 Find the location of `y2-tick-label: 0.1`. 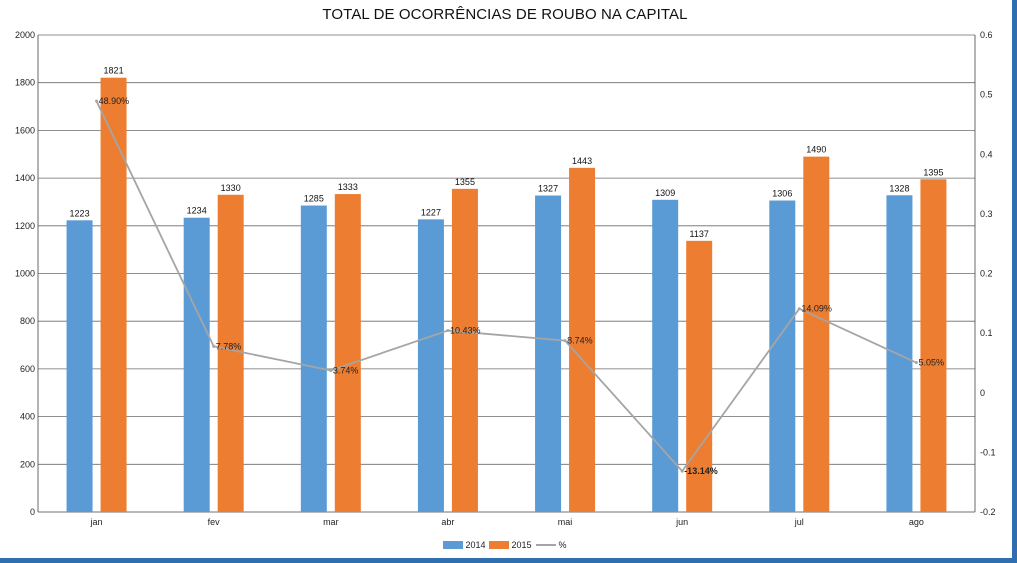

y2-tick-label: 0.1 is located at coordinates (986, 333).